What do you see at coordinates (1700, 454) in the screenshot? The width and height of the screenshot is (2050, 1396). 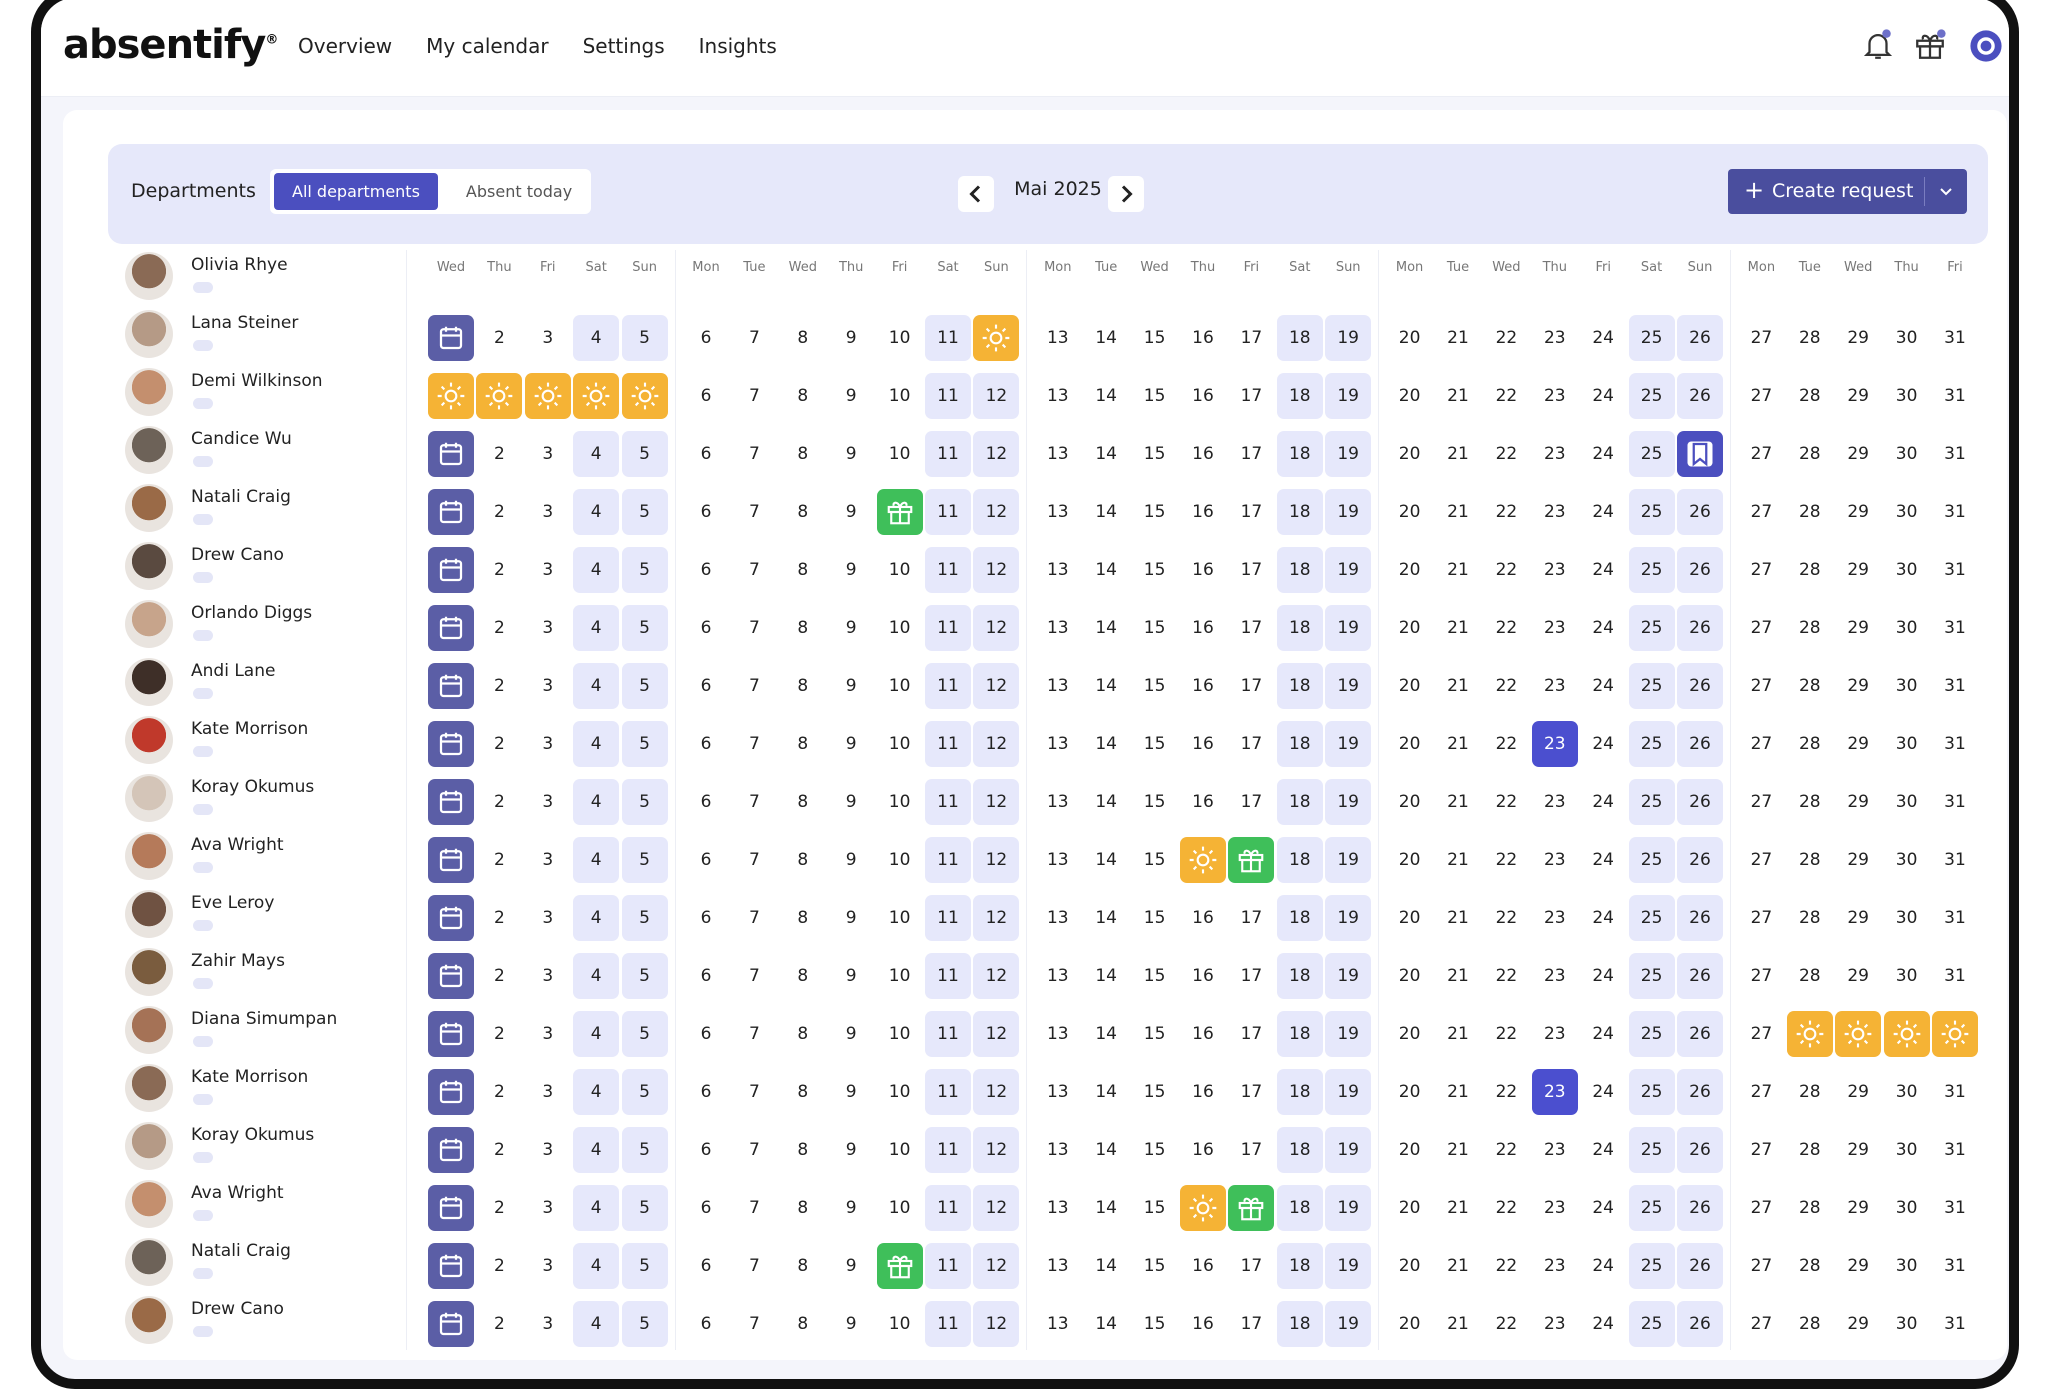 I see `bookmark-cell` at bounding box center [1700, 454].